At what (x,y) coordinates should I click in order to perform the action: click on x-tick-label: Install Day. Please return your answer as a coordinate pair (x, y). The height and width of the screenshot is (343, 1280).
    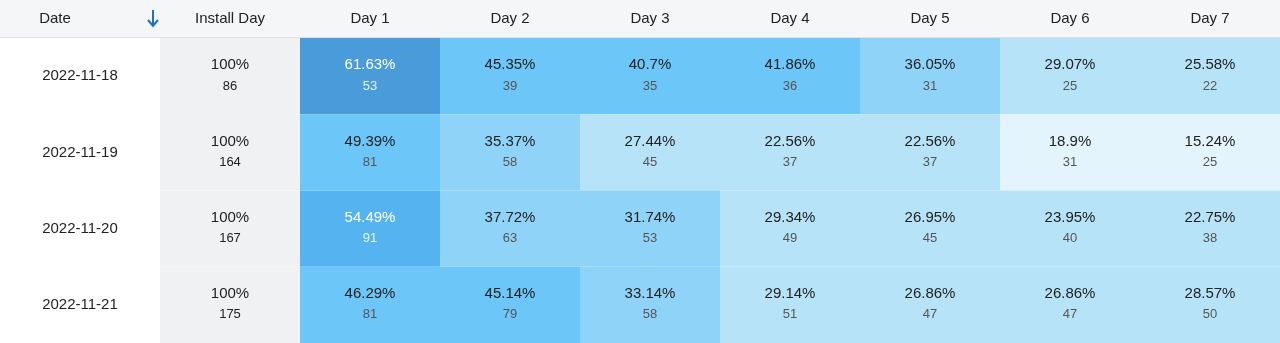
    Looking at the image, I should click on (230, 18).